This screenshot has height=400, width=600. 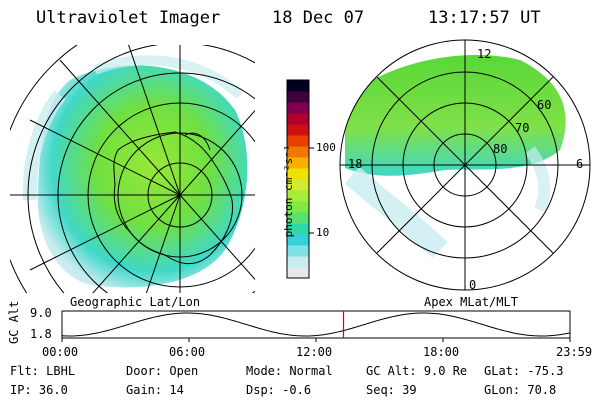 I want to click on colorbar-unit-label: photon cm⁻²s⁻¹, so click(x=288, y=191).